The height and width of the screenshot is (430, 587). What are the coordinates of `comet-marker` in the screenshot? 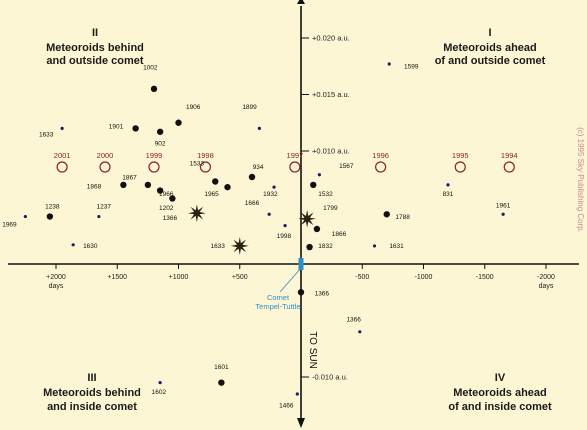 It's located at (301, 264).